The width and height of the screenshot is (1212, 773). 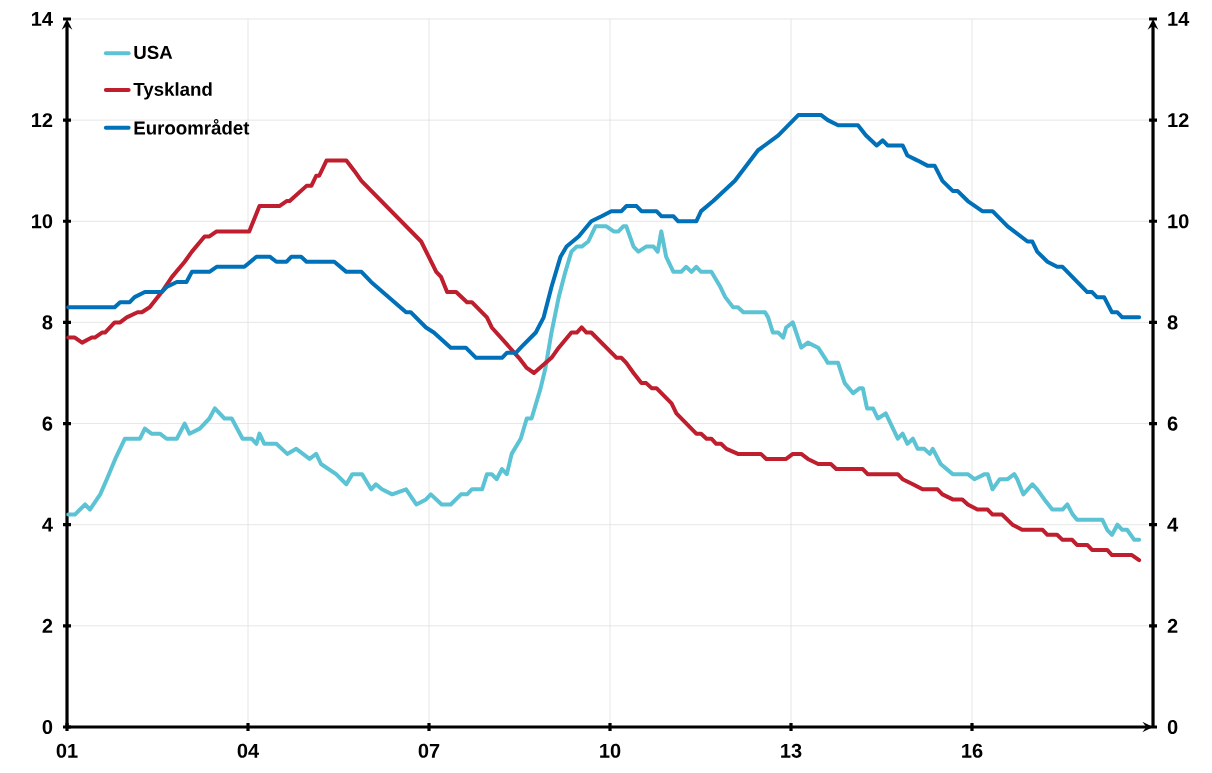 What do you see at coordinates (42, 120) in the screenshot?
I see `y-tick-label: 12` at bounding box center [42, 120].